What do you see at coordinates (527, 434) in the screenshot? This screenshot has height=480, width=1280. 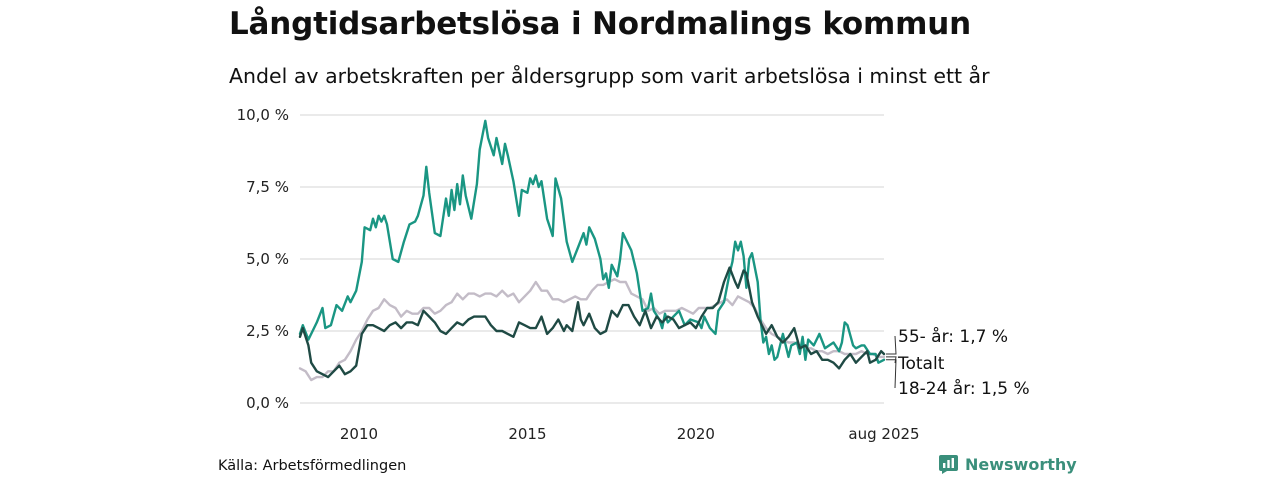 I see `x-tick-label: 2015` at bounding box center [527, 434].